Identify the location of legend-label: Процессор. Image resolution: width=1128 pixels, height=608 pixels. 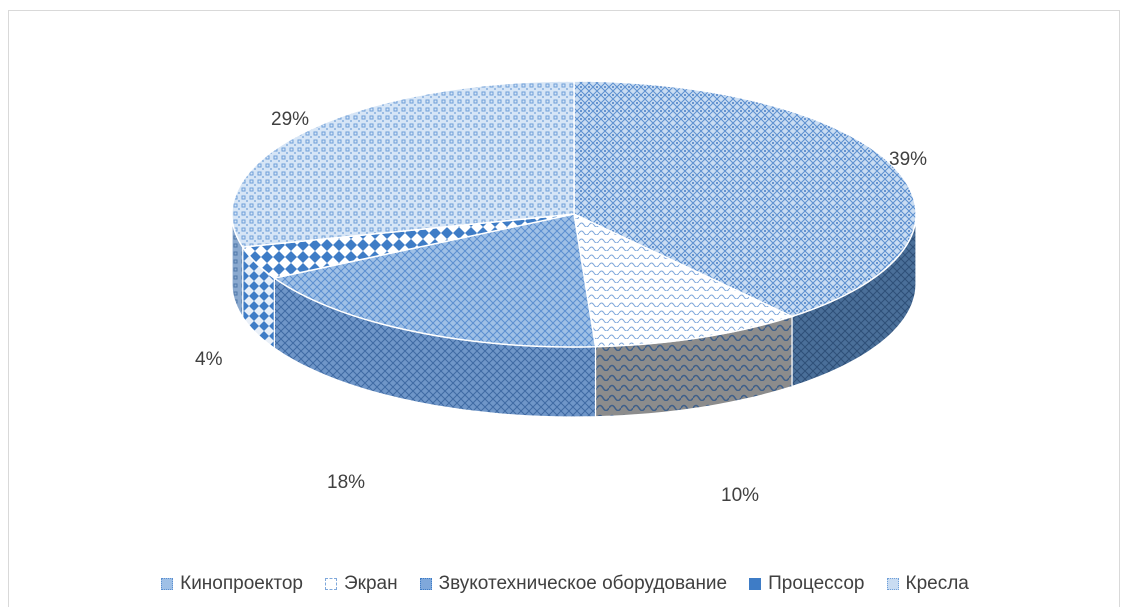
(816, 583).